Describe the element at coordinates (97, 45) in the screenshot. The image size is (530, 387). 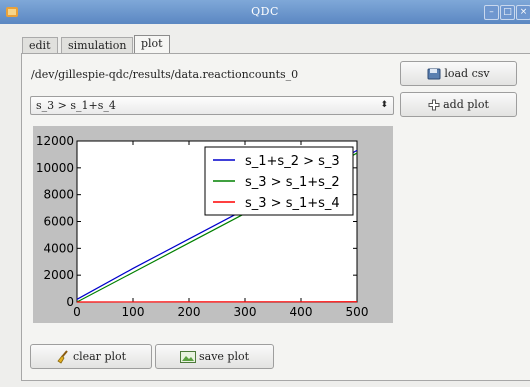
I see `tab-simulation: simulation` at that location.